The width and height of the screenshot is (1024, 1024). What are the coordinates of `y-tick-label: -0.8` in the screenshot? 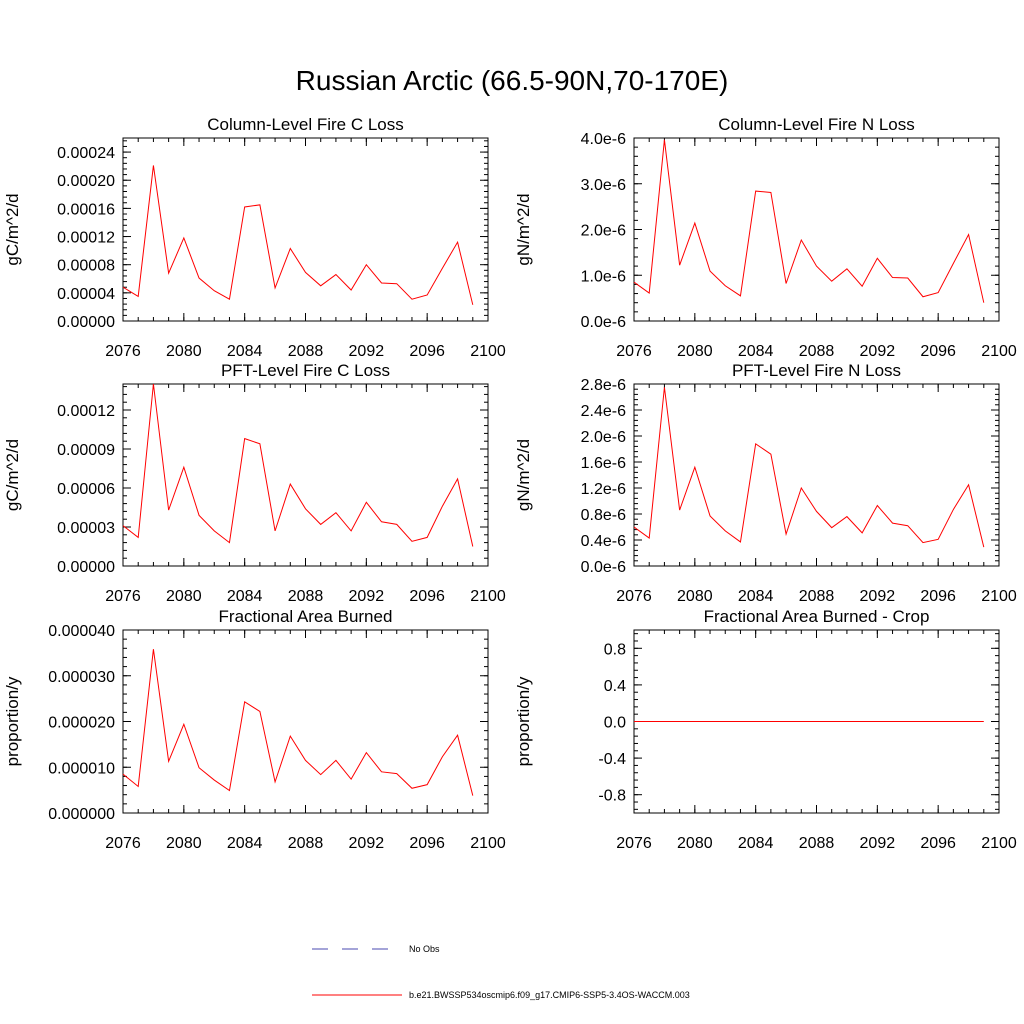 It's located at (612, 796).